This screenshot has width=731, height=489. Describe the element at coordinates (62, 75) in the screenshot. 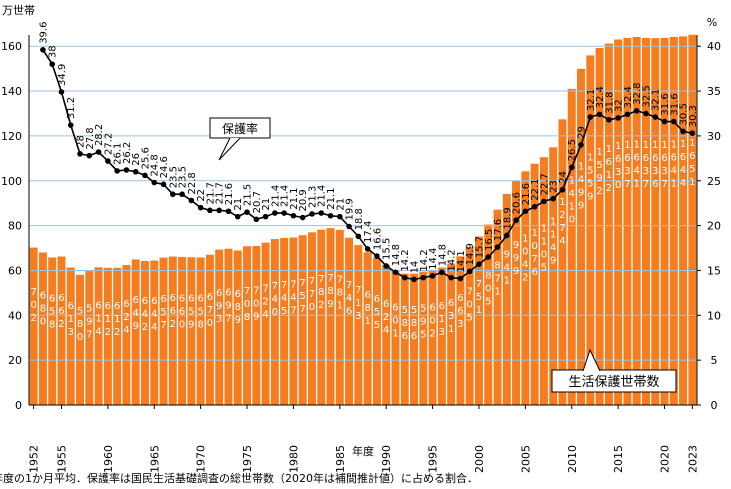

I see `rate-label: 34.9` at that location.